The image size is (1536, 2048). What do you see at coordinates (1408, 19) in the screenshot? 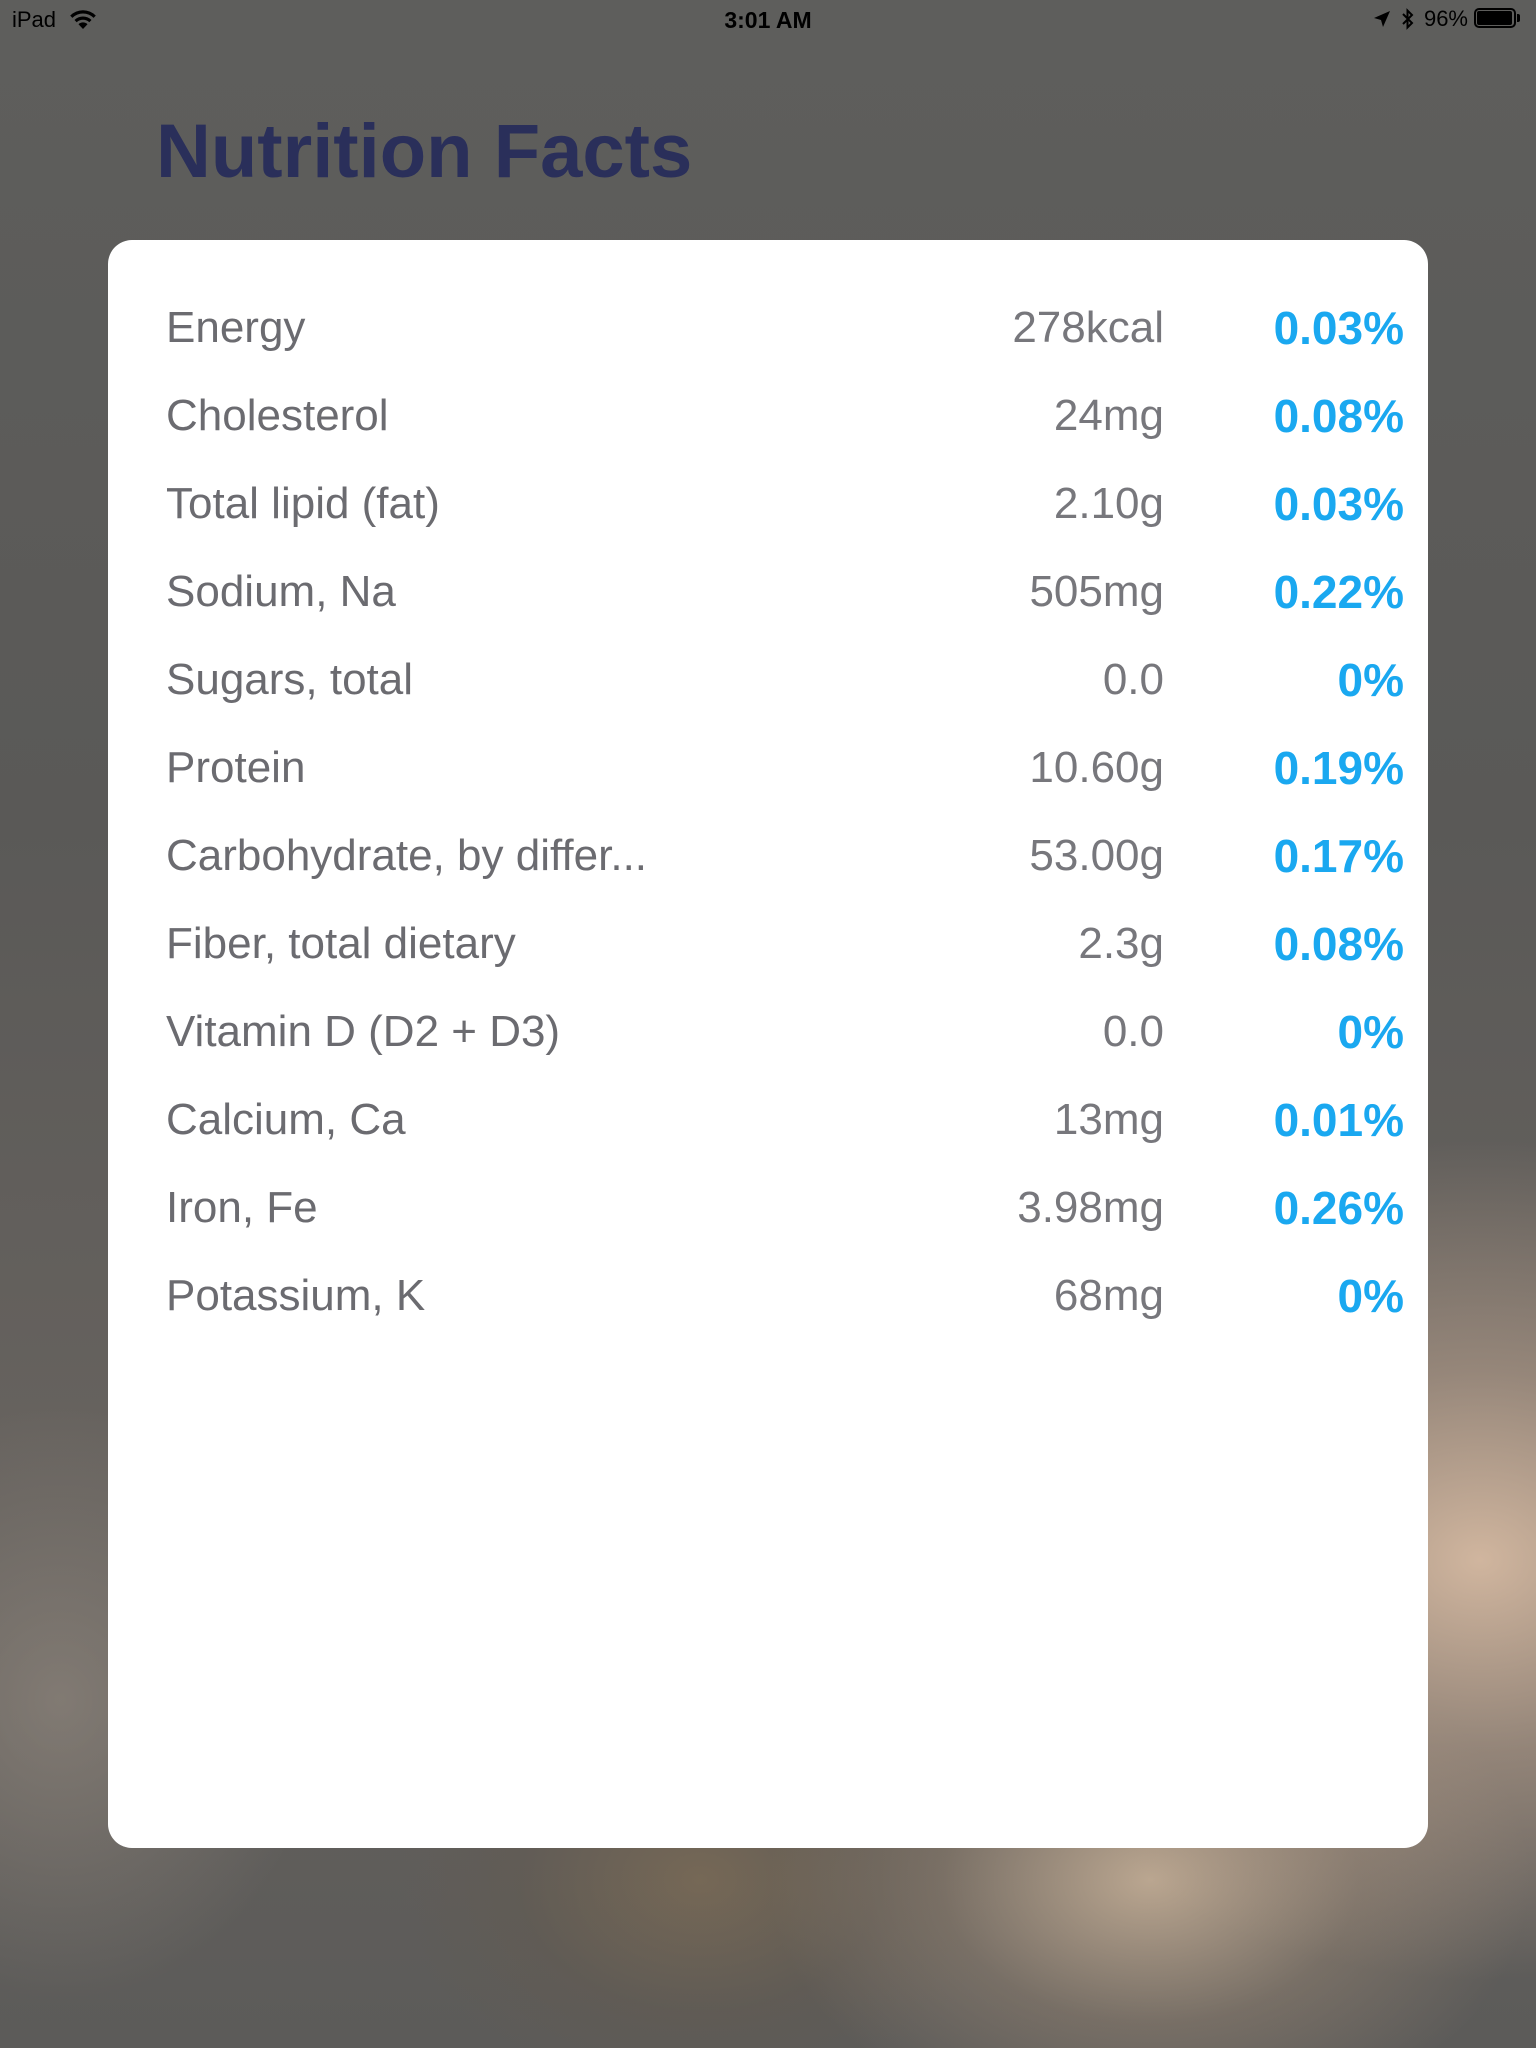
I see `bluetooth-icon` at bounding box center [1408, 19].